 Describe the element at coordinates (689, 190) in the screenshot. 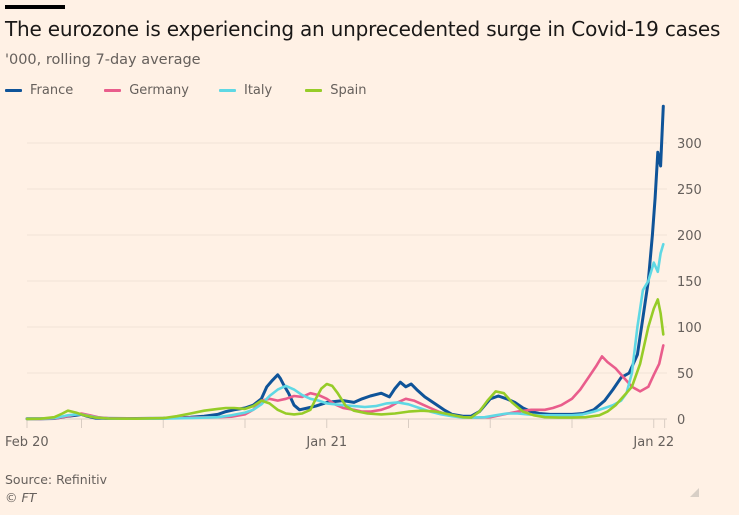

I see `y-tick-label: 250` at that location.